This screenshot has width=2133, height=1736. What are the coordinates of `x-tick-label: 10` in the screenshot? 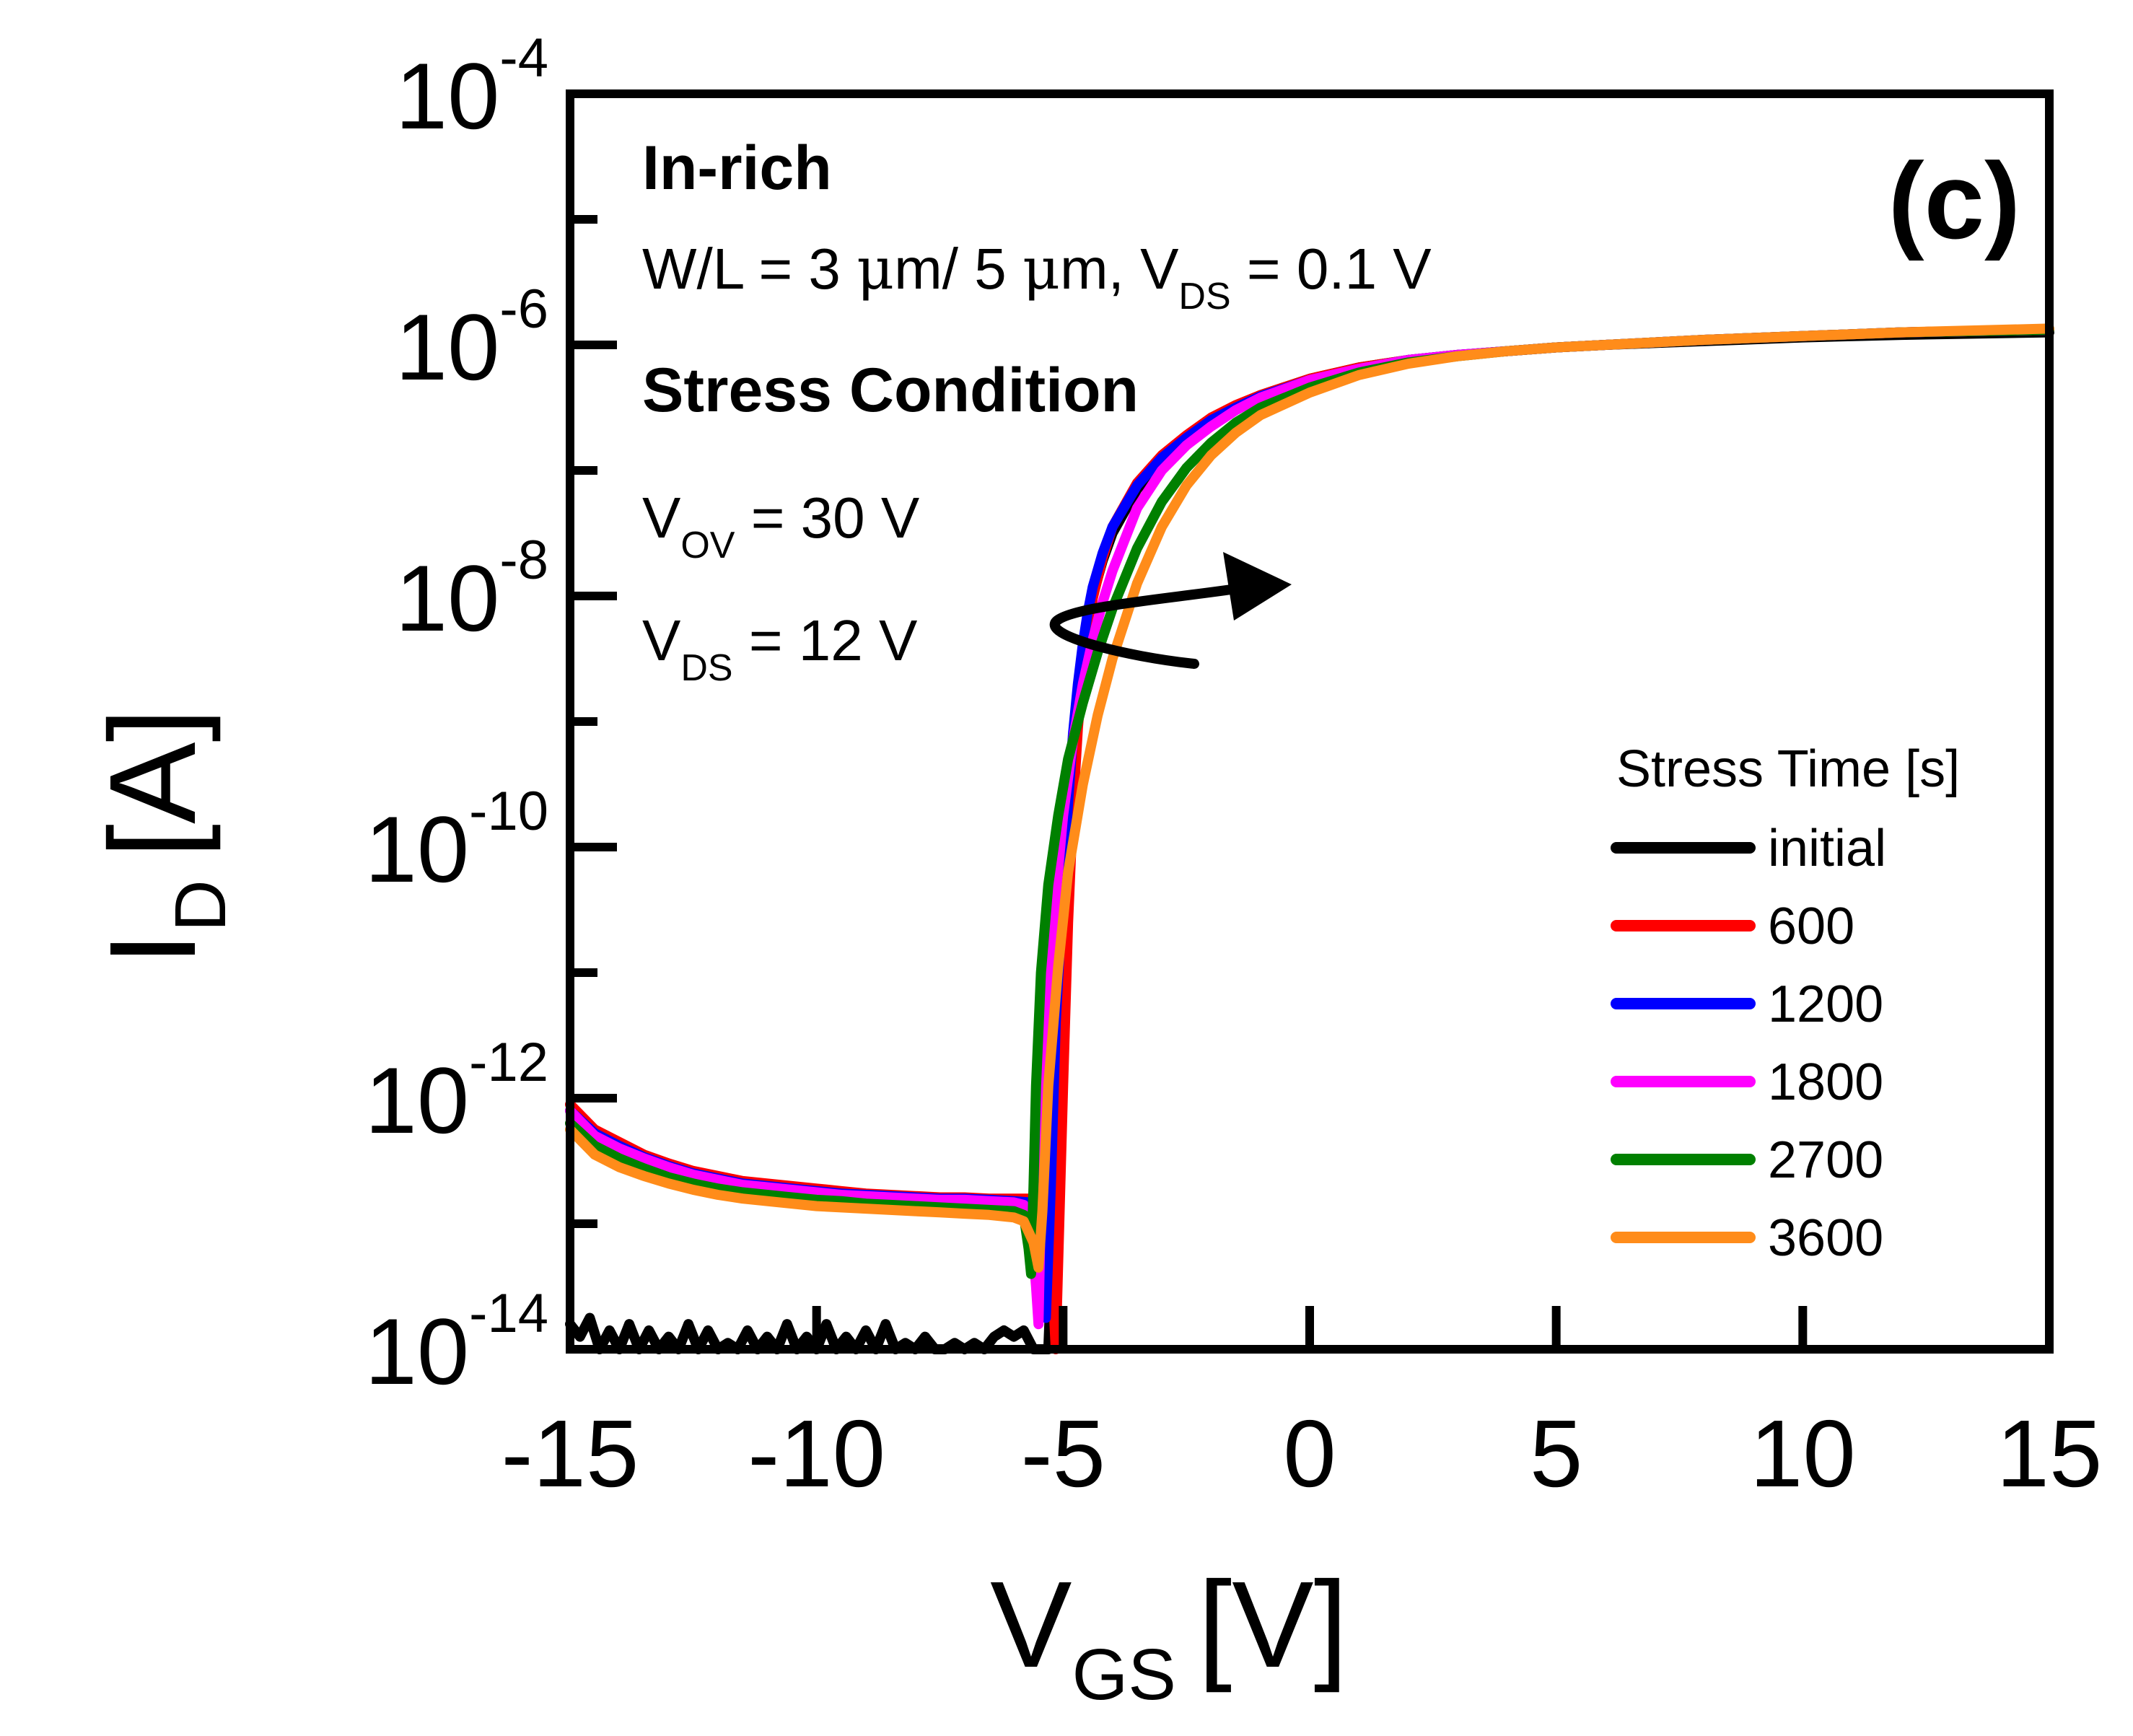 It's located at (1803, 1453).